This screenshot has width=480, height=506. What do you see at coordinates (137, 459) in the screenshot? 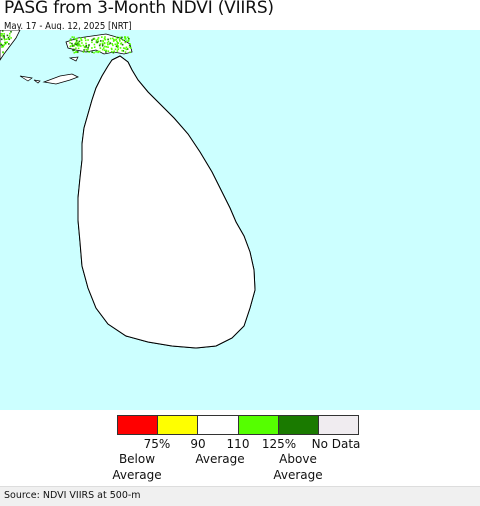
I see `legend-caption-below: Below` at bounding box center [137, 459].